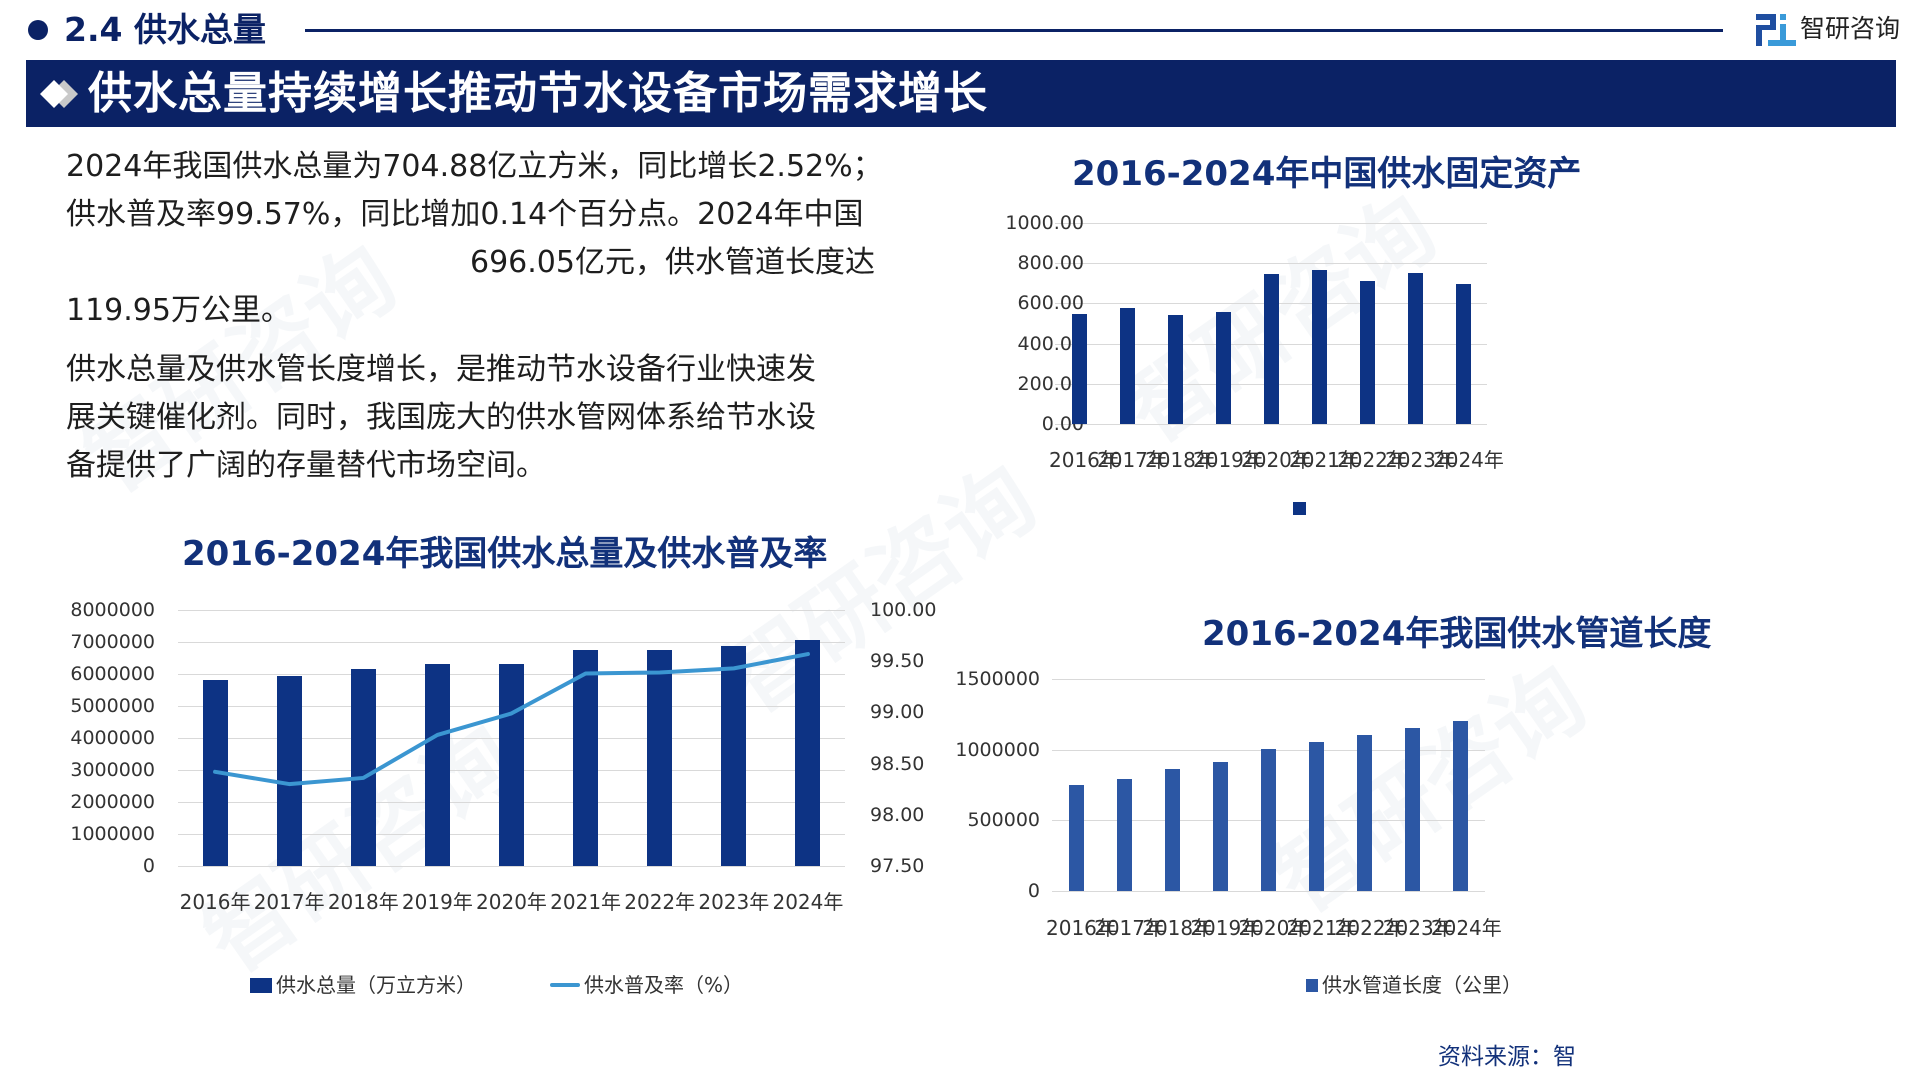 This screenshot has height=1080, width=1920. Describe the element at coordinates (112, 770) in the screenshot. I see `y-tick-label: 3000000` at that location.